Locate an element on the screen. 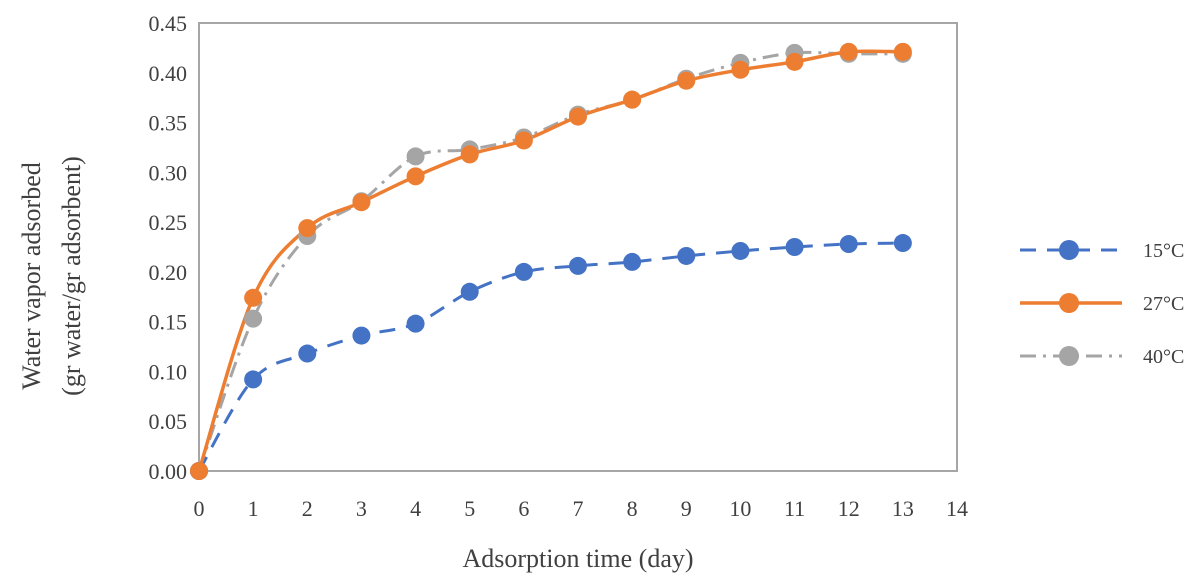 The height and width of the screenshot is (578, 1203). legend-item: 27°C is located at coordinates (1102, 304).